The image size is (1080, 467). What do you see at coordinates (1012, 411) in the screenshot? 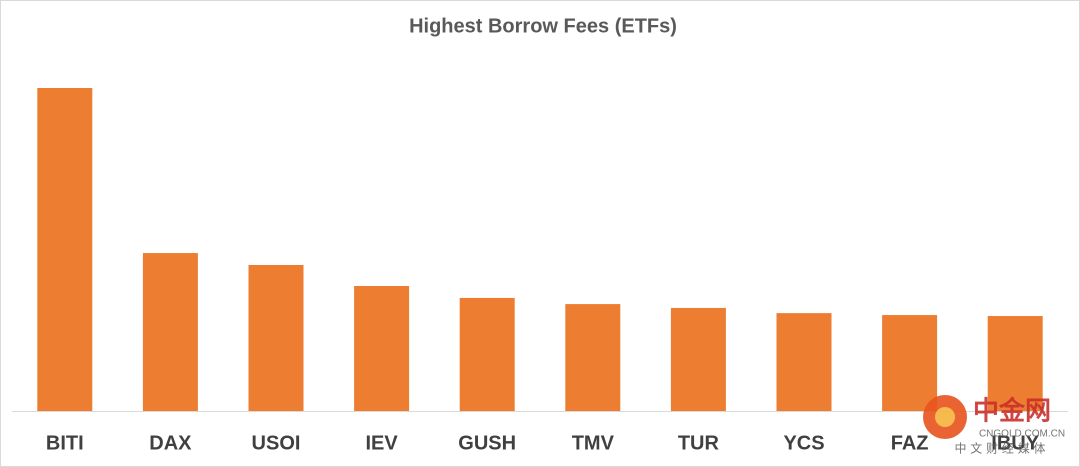
I see `watermark-name: 中金网` at bounding box center [1012, 411].